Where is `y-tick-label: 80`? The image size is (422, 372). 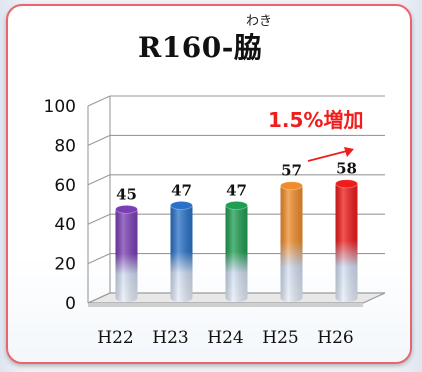 y-tick-label: 80 is located at coordinates (65, 146).